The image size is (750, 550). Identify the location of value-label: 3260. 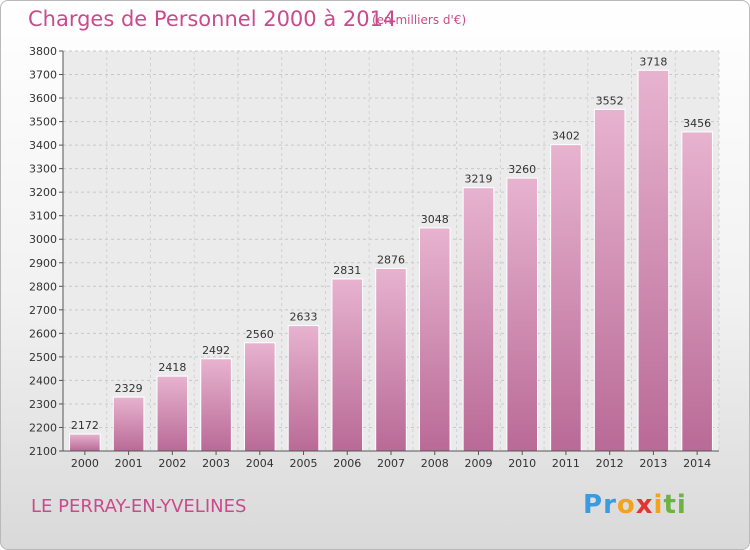
(522, 169).